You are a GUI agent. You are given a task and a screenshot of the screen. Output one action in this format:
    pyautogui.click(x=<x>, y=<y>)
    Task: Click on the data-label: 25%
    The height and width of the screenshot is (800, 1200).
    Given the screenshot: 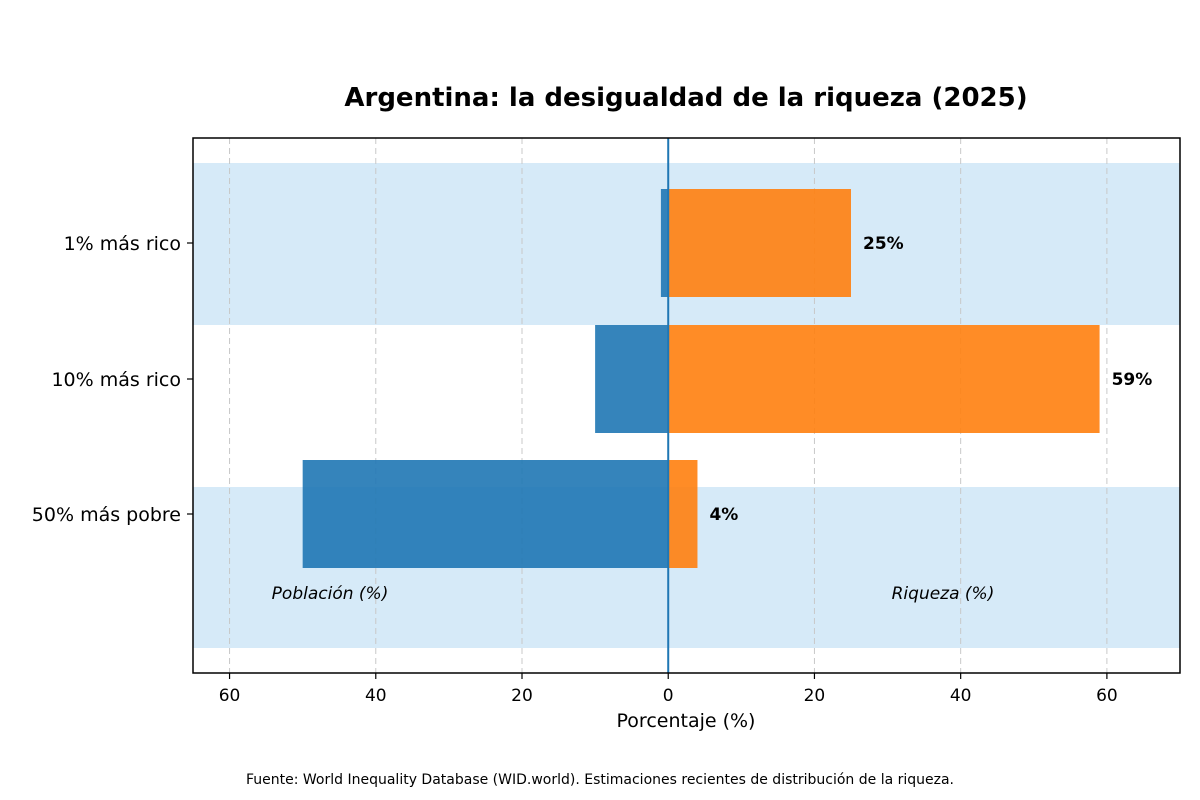 What is the action you would take?
    pyautogui.click(x=883, y=244)
    